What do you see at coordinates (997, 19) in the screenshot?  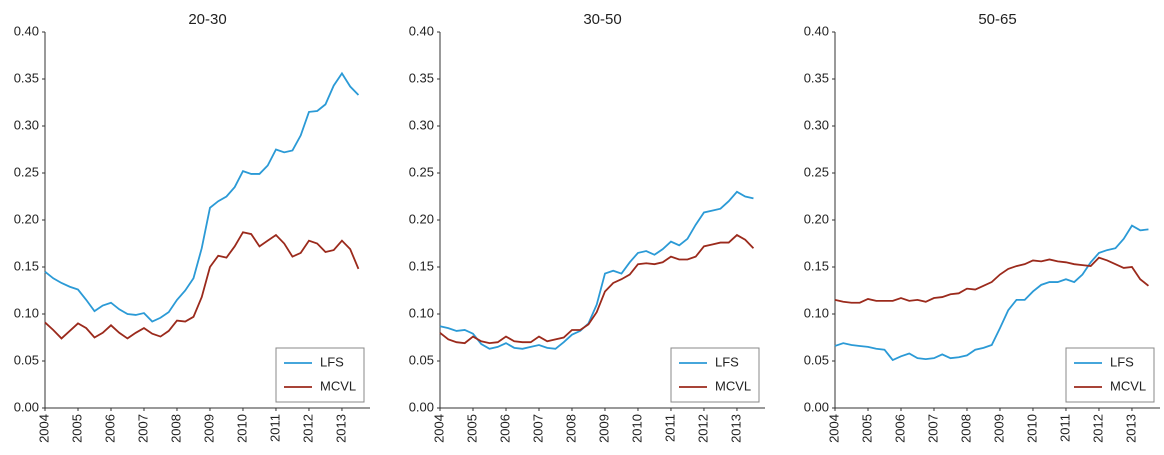 I see `chart-title: 50-65` at bounding box center [997, 19].